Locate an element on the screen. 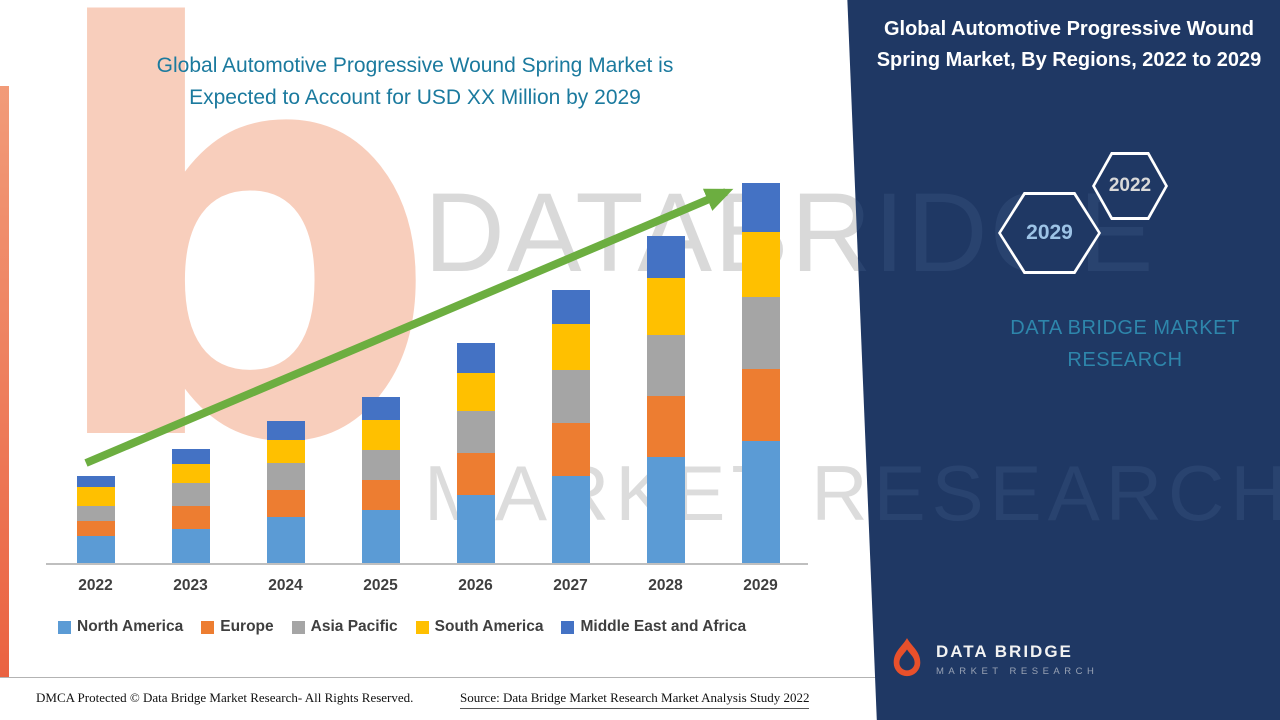 Image resolution: width=1280 pixels, height=720 pixels. brand-text: DATA BRIDGE MARKET RESEARCH is located at coordinates (1125, 344).